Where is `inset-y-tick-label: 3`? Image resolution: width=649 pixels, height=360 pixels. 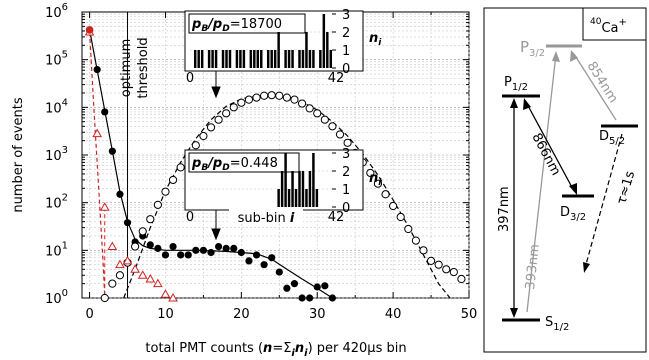 inset-y-tick-label: 3 is located at coordinates (346, 15).